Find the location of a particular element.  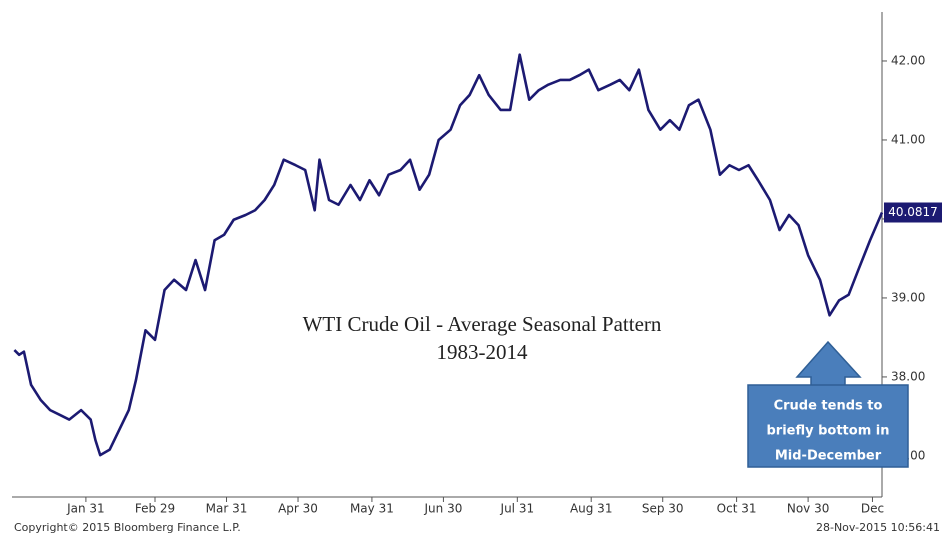

last-value-box is located at coordinates (913, 212).